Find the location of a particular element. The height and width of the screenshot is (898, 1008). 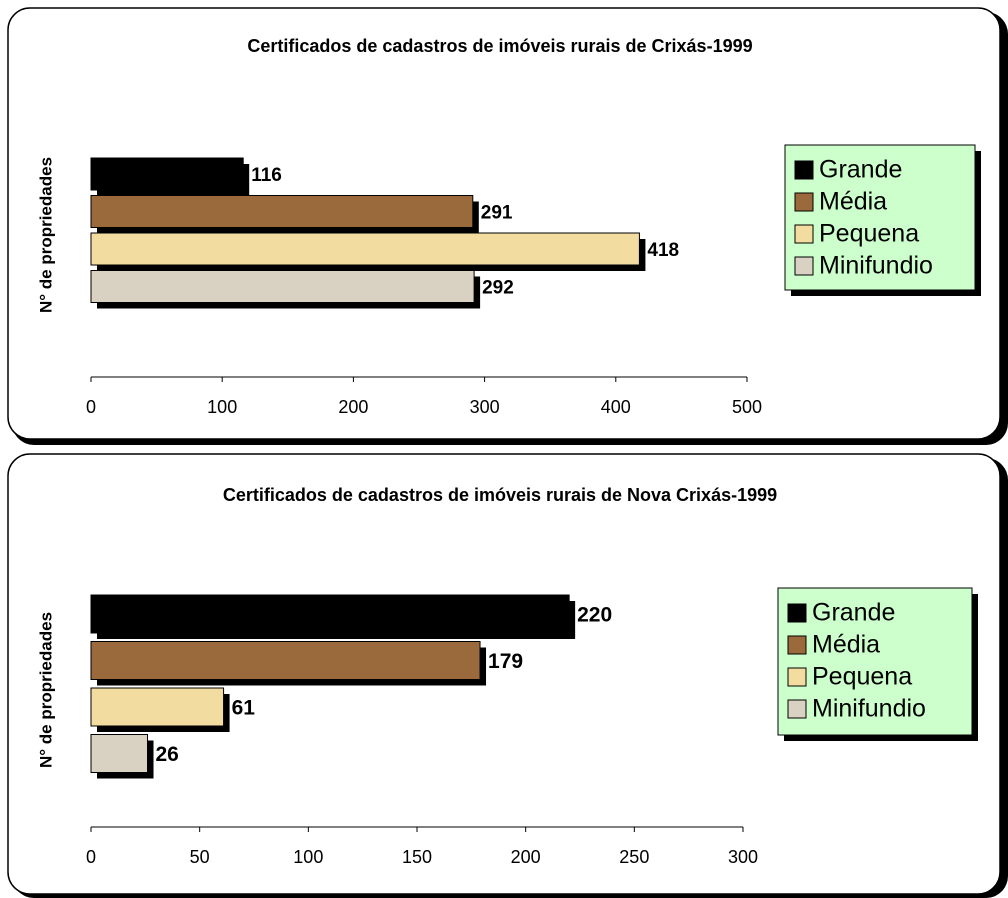

value-label: 26 is located at coordinates (167, 754).